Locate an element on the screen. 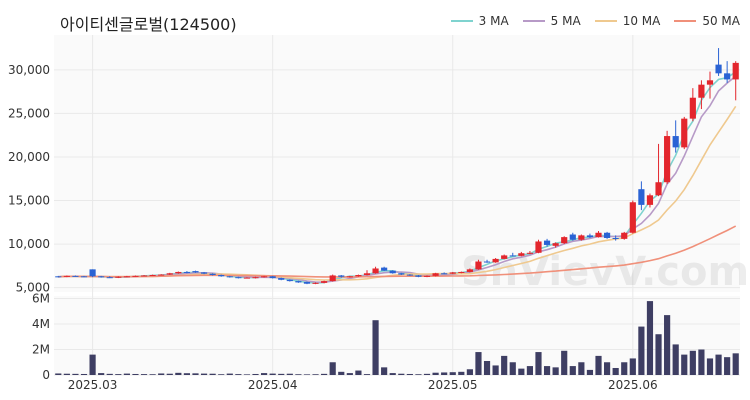 The height and width of the screenshot is (400, 750). volume-tick-label: 2M is located at coordinates (41, 350).